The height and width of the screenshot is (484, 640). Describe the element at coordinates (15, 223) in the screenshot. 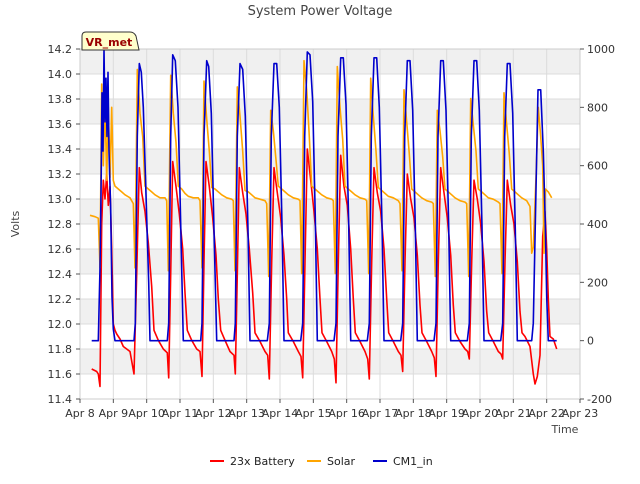

I see `y-axis-label: Volts` at that location.